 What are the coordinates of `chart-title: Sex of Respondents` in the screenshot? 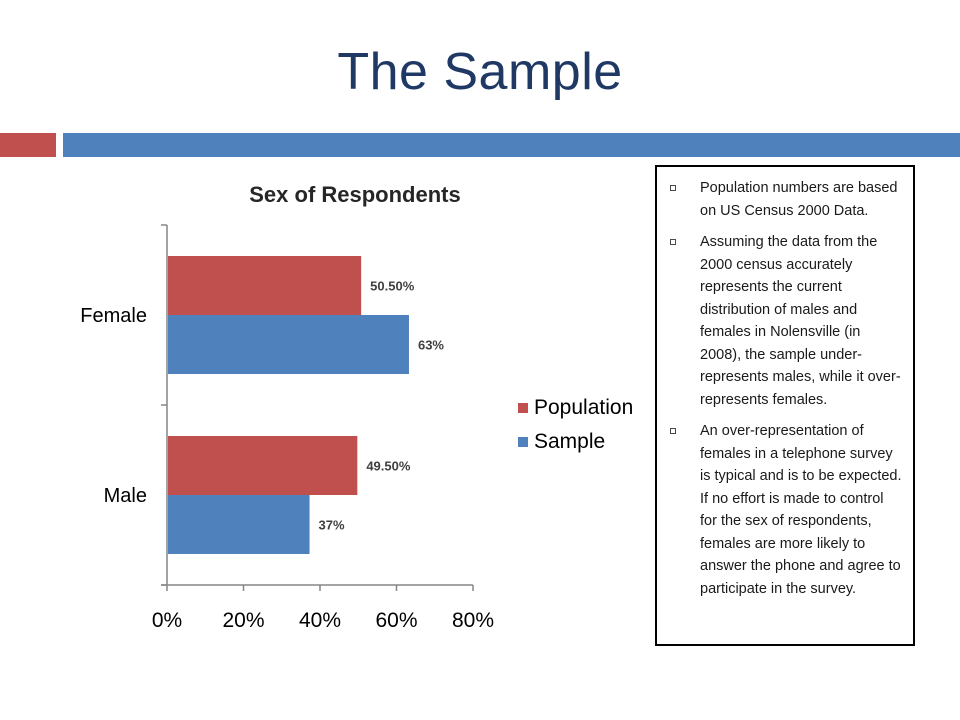 It's located at (354, 194).